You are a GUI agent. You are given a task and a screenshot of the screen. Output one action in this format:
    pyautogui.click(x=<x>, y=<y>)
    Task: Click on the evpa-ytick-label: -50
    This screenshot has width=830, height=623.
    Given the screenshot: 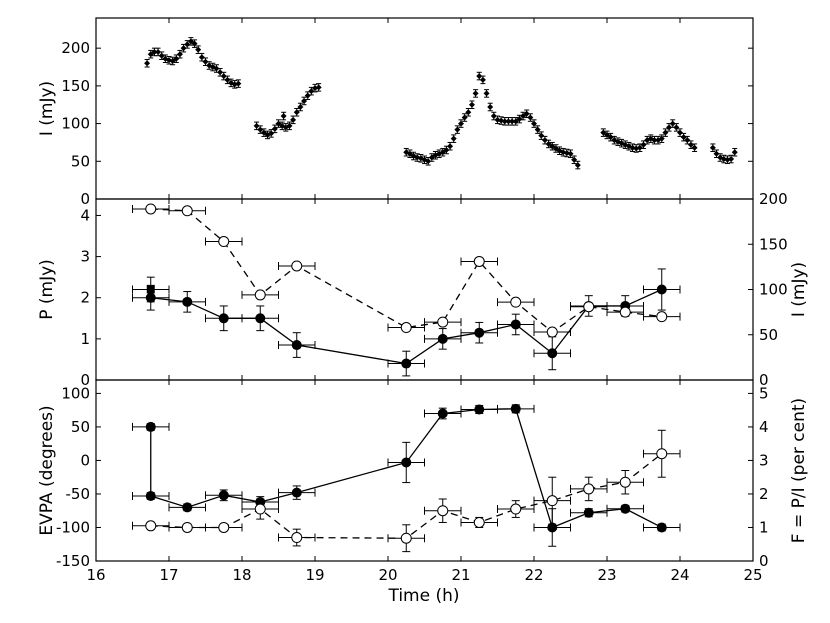 What is the action you would take?
    pyautogui.click(x=78, y=494)
    